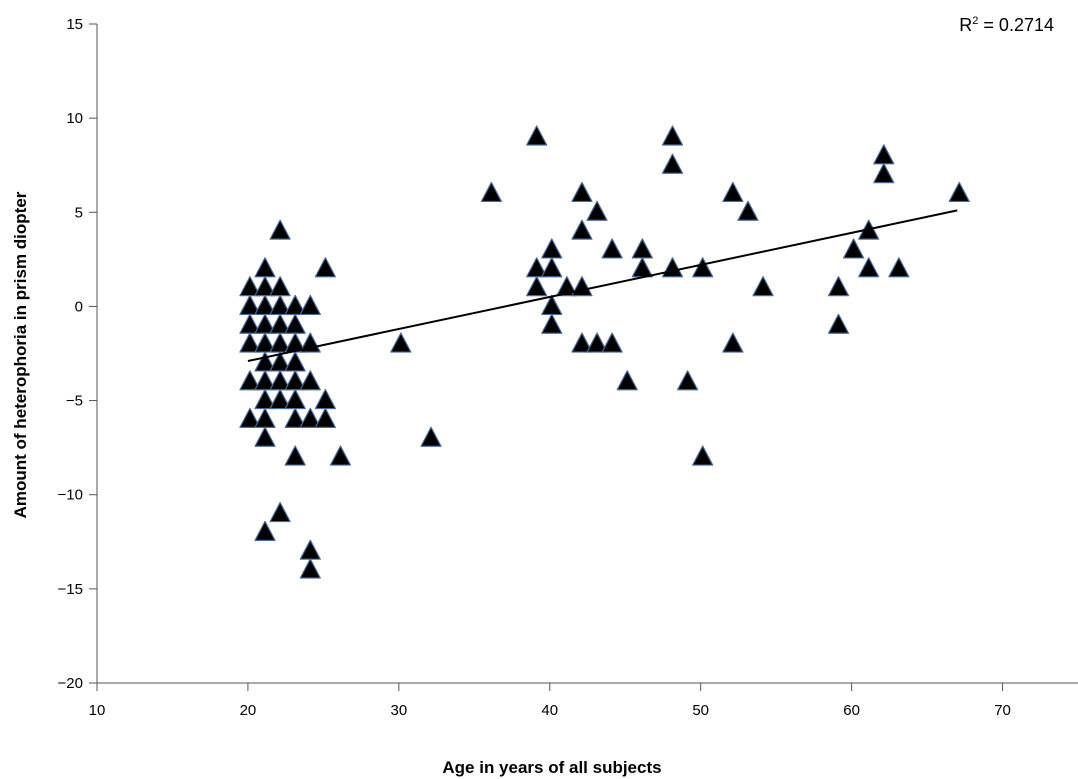  What do you see at coordinates (97, 710) in the screenshot?
I see `x-tick-label: 10` at bounding box center [97, 710].